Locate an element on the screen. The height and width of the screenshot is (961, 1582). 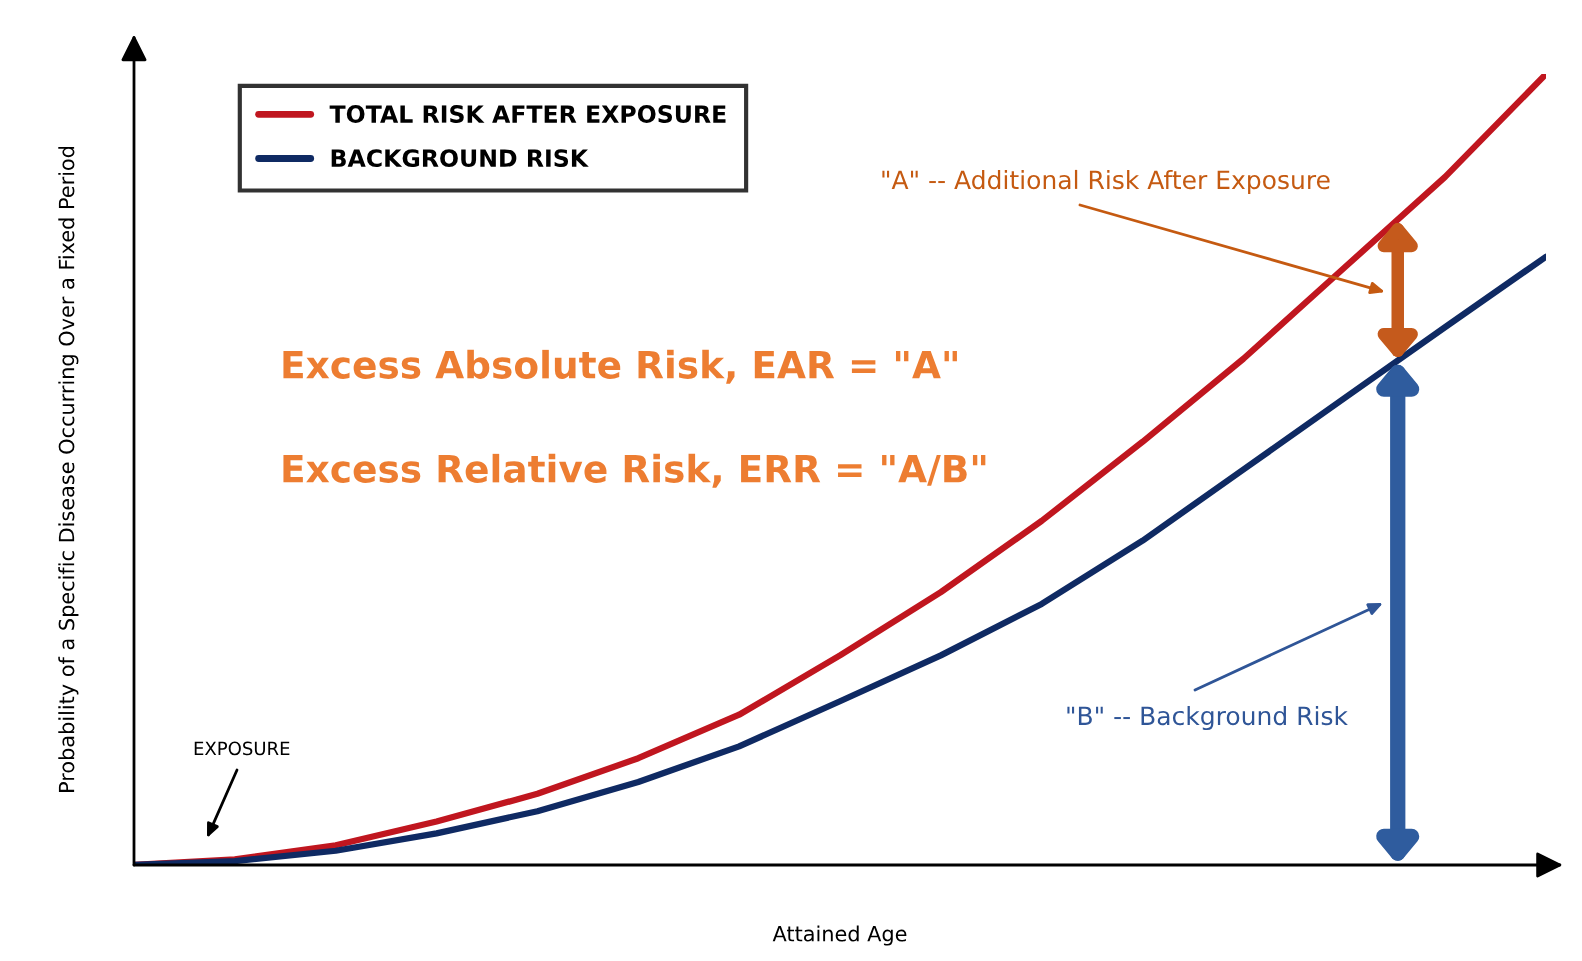
x-axis-title: Attained Age is located at coordinates (839, 935).